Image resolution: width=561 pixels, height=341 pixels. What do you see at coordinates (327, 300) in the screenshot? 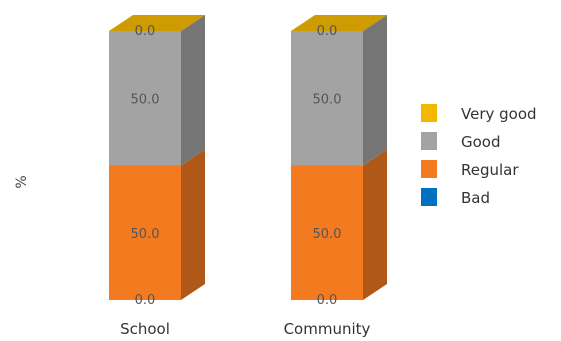
I see `data-label-community-bad: 0.0` at bounding box center [327, 300].